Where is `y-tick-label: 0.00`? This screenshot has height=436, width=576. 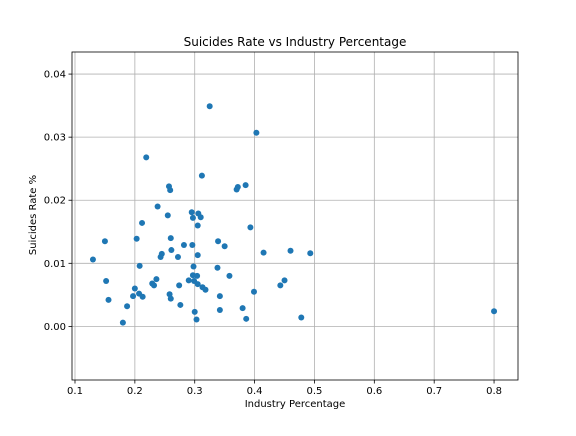
y-tick-label: 0.00 is located at coordinates (55, 327).